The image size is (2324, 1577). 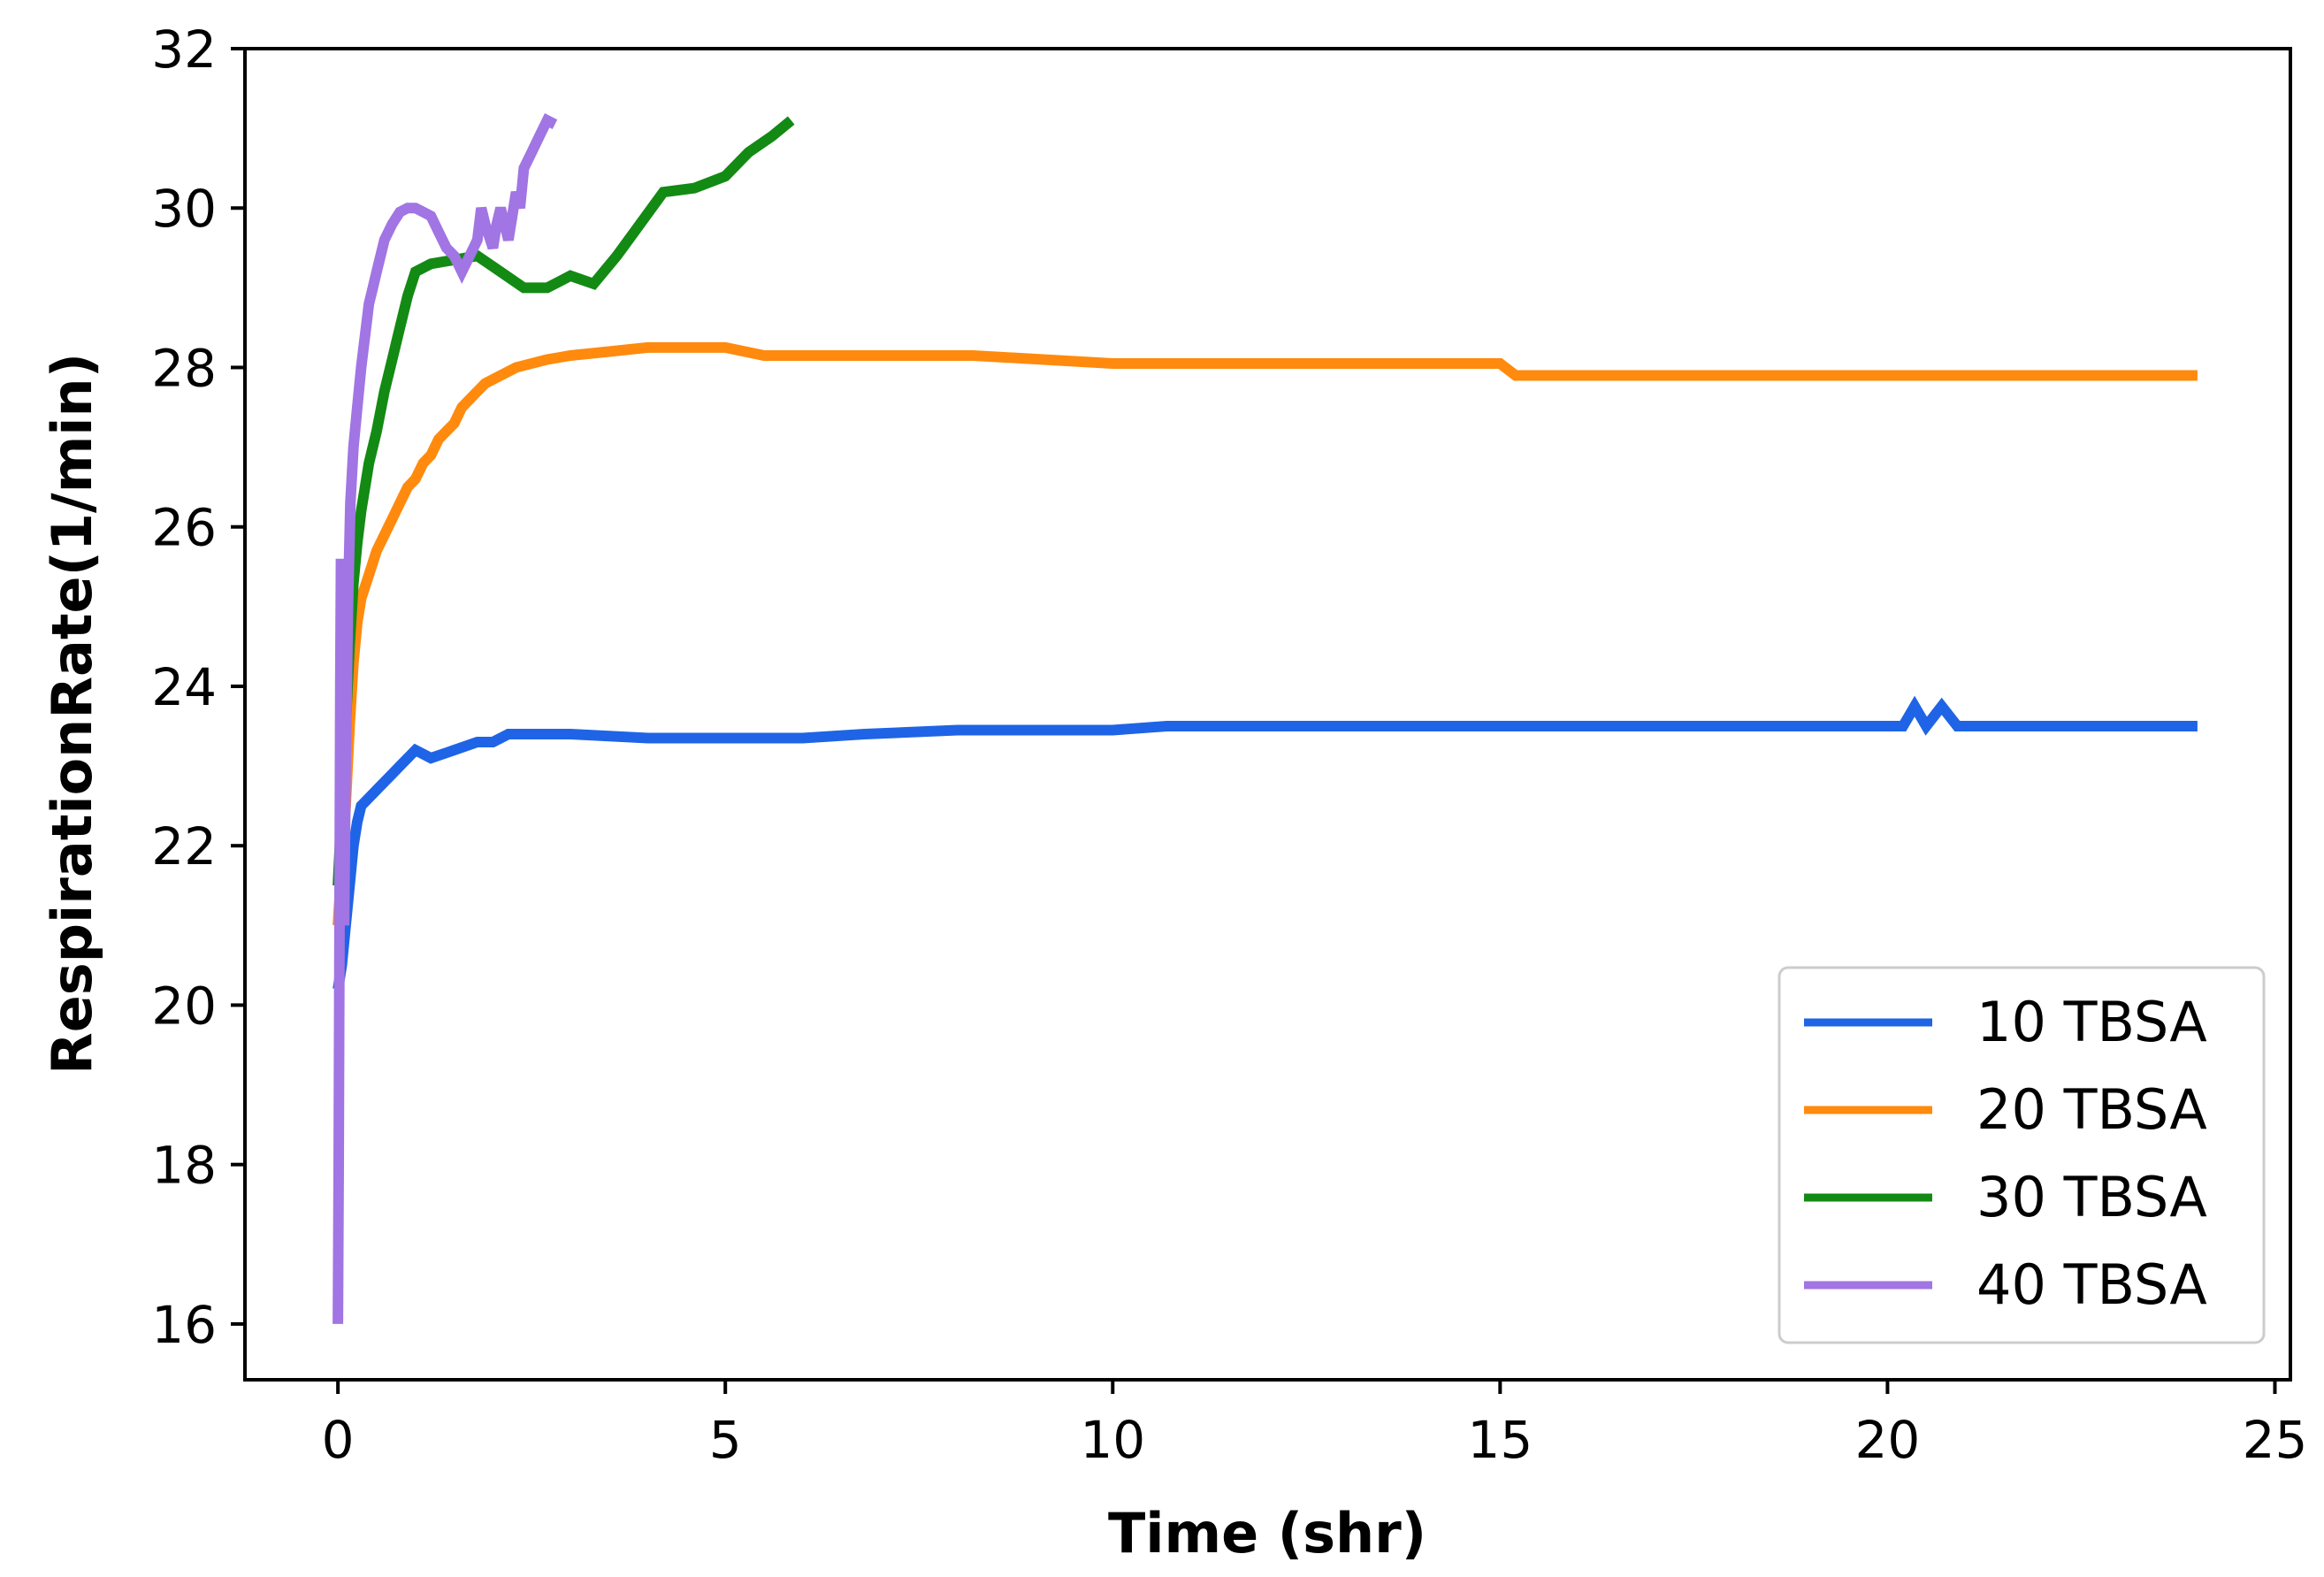 I want to click on x-tick-label: 0, so click(x=338, y=1440).